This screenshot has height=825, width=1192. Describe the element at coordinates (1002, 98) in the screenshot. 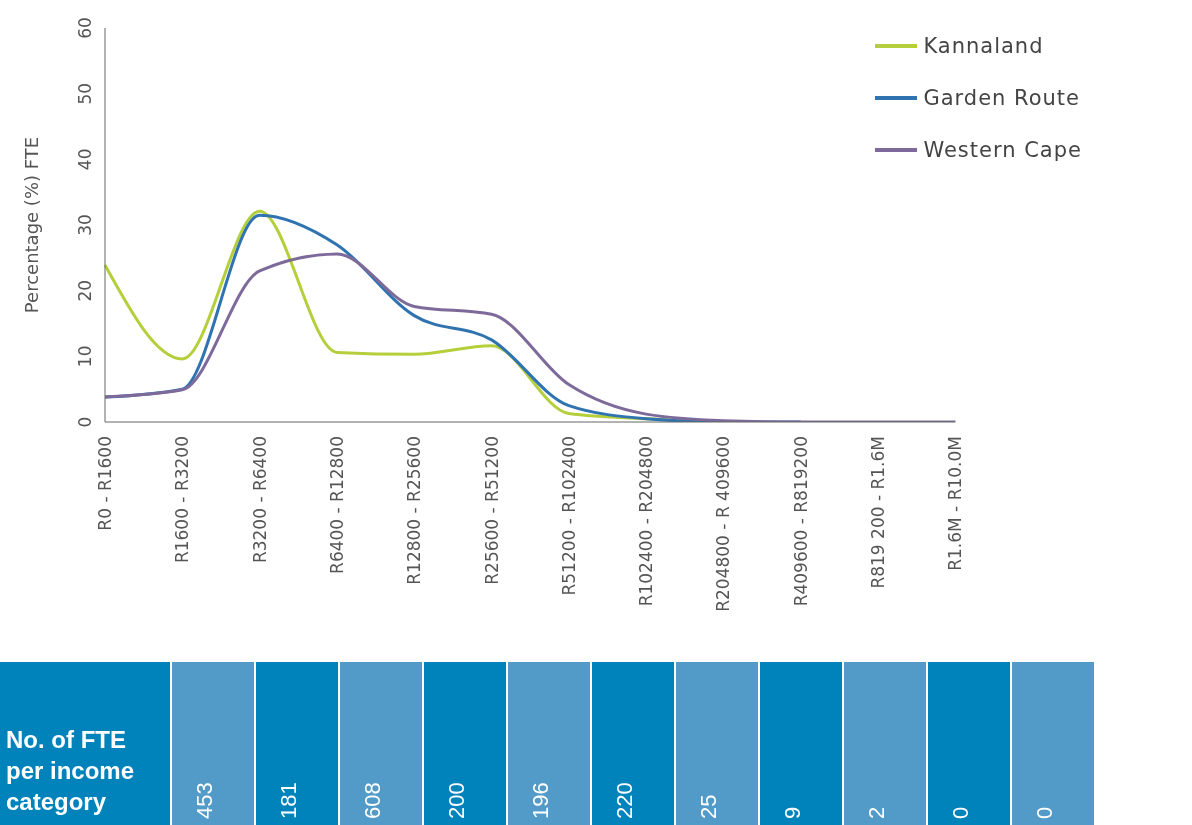

I see `legend-label: Garden Route` at that location.